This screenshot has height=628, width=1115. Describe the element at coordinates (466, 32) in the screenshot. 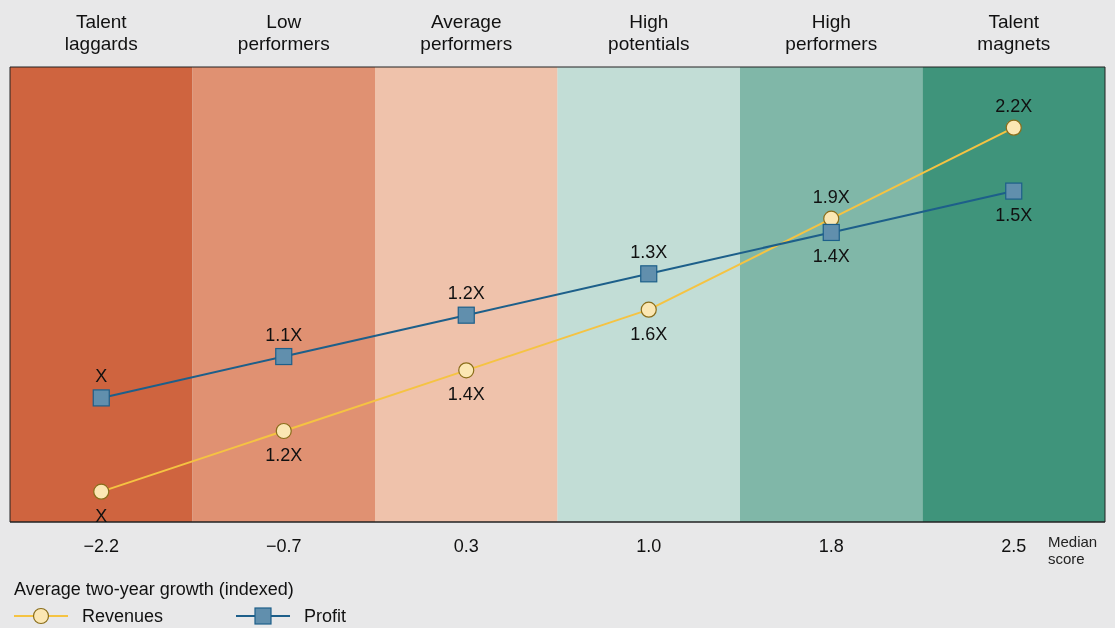

I see `band-label: Average performers` at that location.